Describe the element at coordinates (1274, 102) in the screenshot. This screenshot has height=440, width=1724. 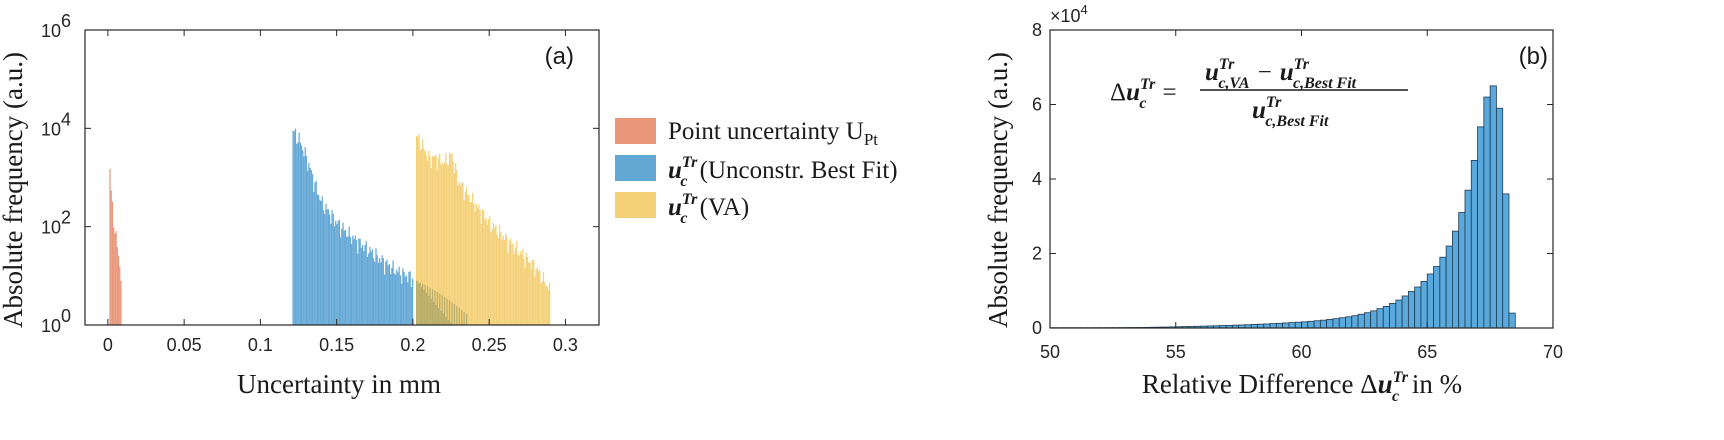
I see `formula-den-sup: Tr` at that location.